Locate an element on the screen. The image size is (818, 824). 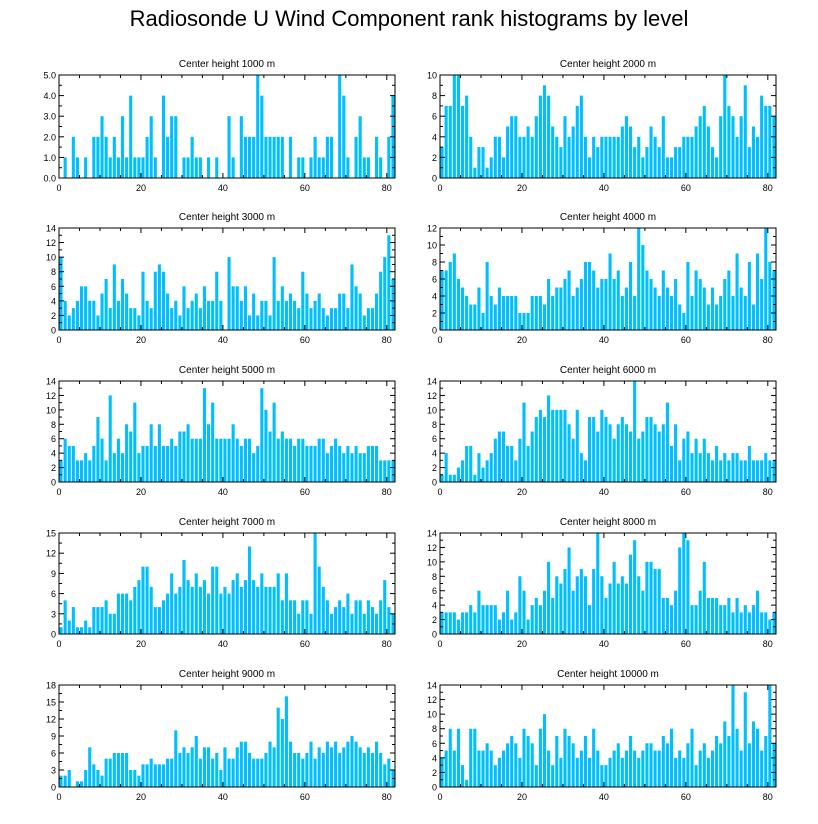
y-tick-label: 2.0 is located at coordinates (49, 137).